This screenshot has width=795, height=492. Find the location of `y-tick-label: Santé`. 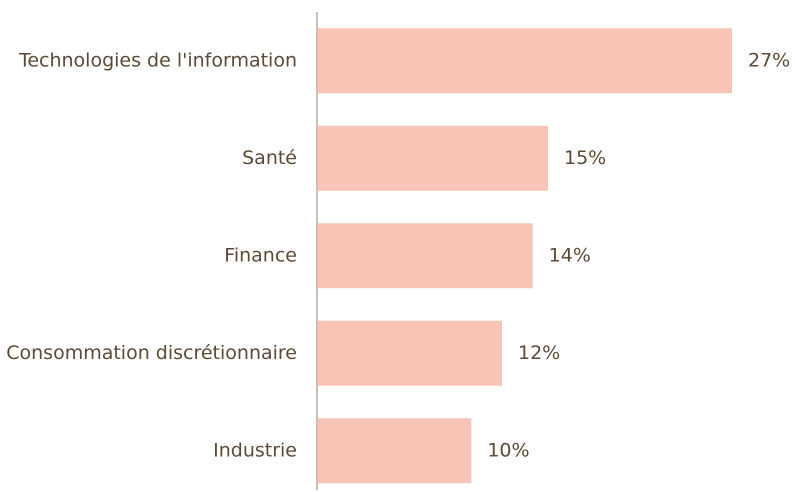

y-tick-label: Santé is located at coordinates (269, 158).